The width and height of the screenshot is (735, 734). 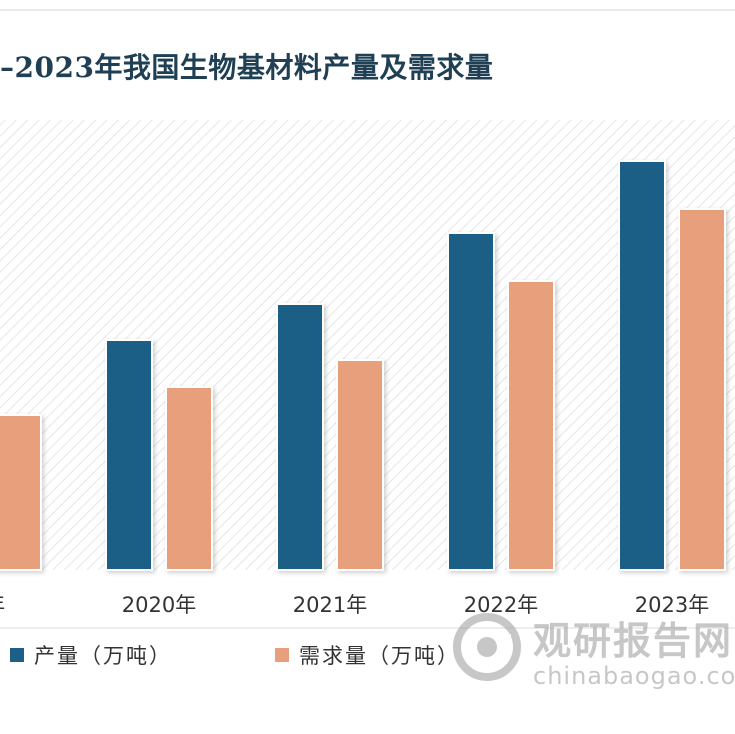 What do you see at coordinates (634, 676) in the screenshot?
I see `watermark-en: chinabaogao.co` at bounding box center [634, 676].